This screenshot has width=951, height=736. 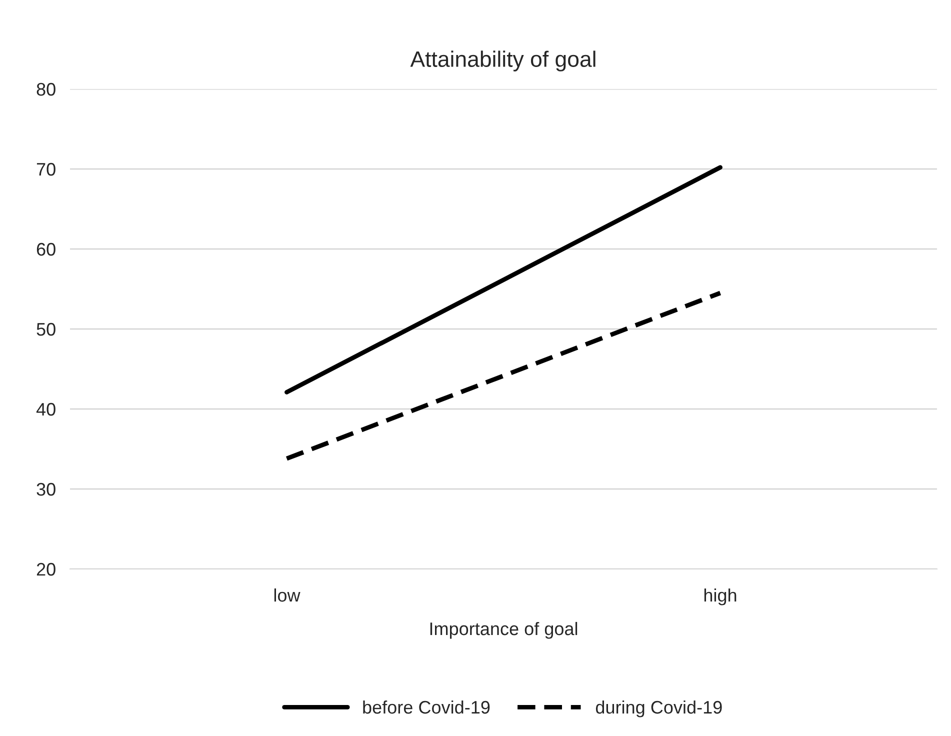 I want to click on y-tick-label: 60, so click(x=46, y=249).